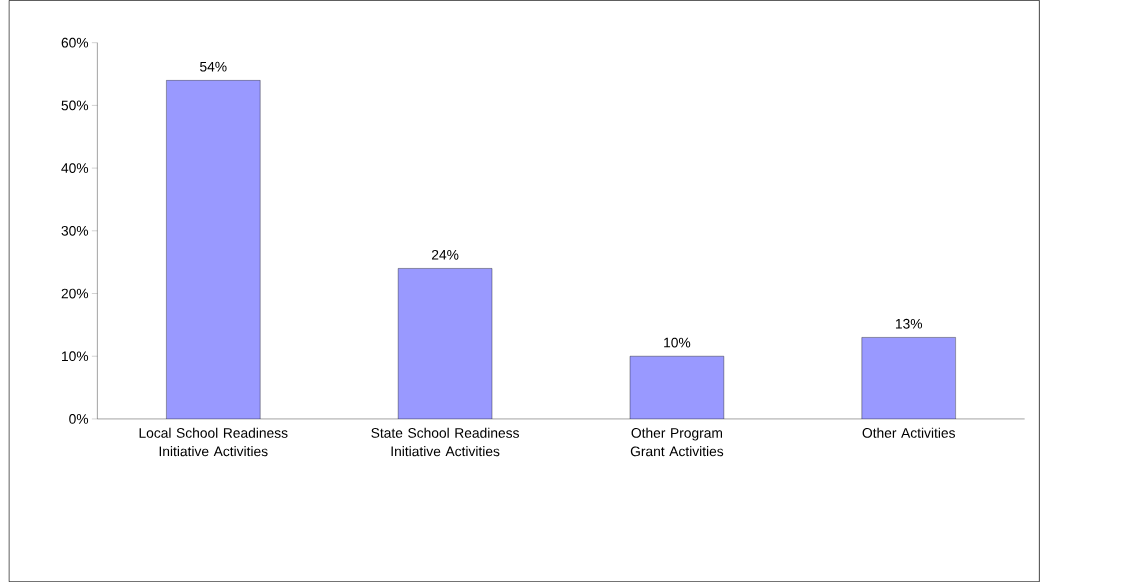 Image resolution: width=1122 pixels, height=582 pixels. Describe the element at coordinates (213, 442) in the screenshot. I see `x-tick-label: Local School Readiness Initiative Activities` at that location.